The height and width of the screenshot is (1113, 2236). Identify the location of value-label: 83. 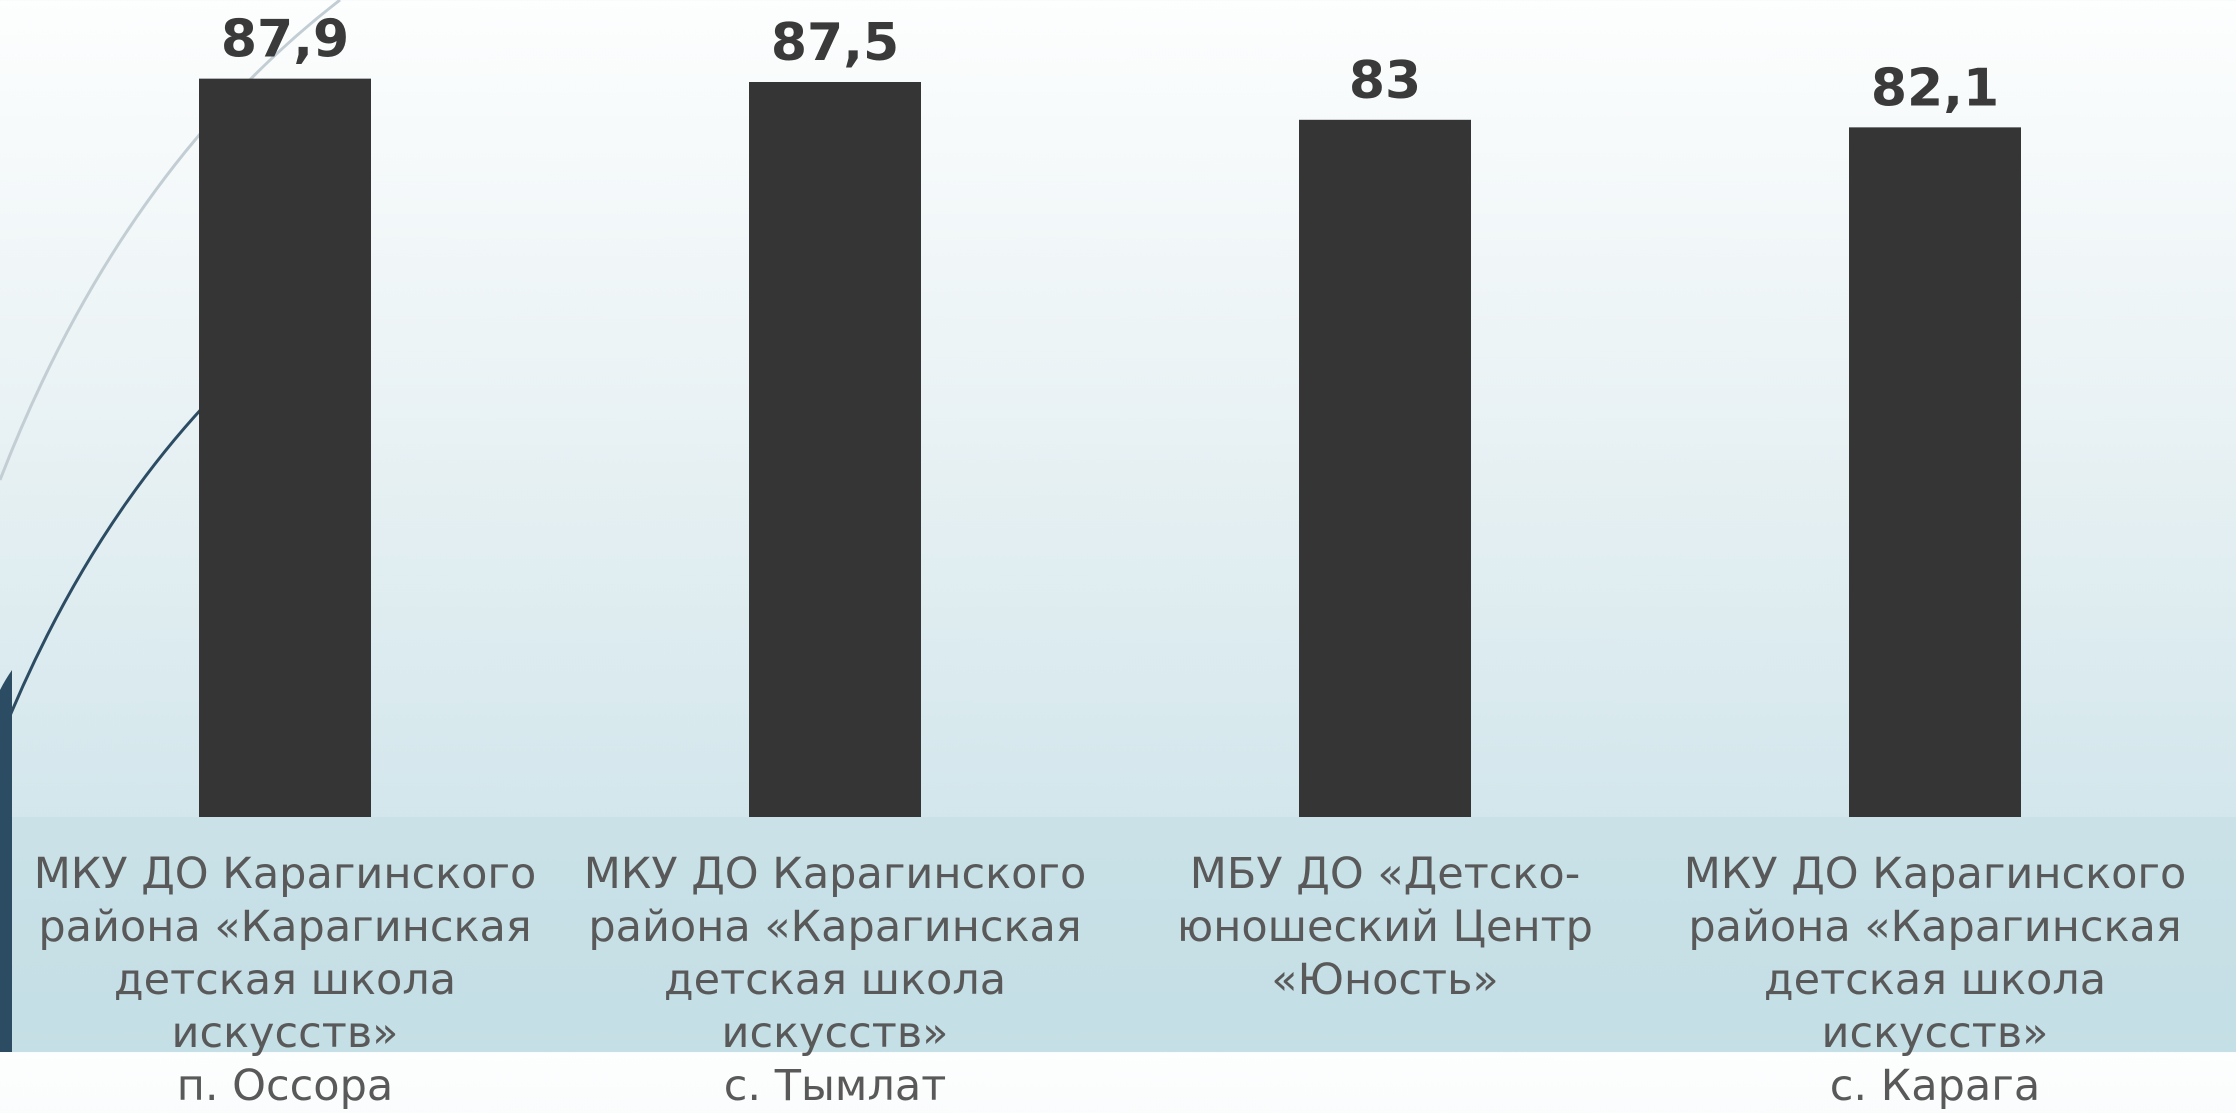
(1385, 81).